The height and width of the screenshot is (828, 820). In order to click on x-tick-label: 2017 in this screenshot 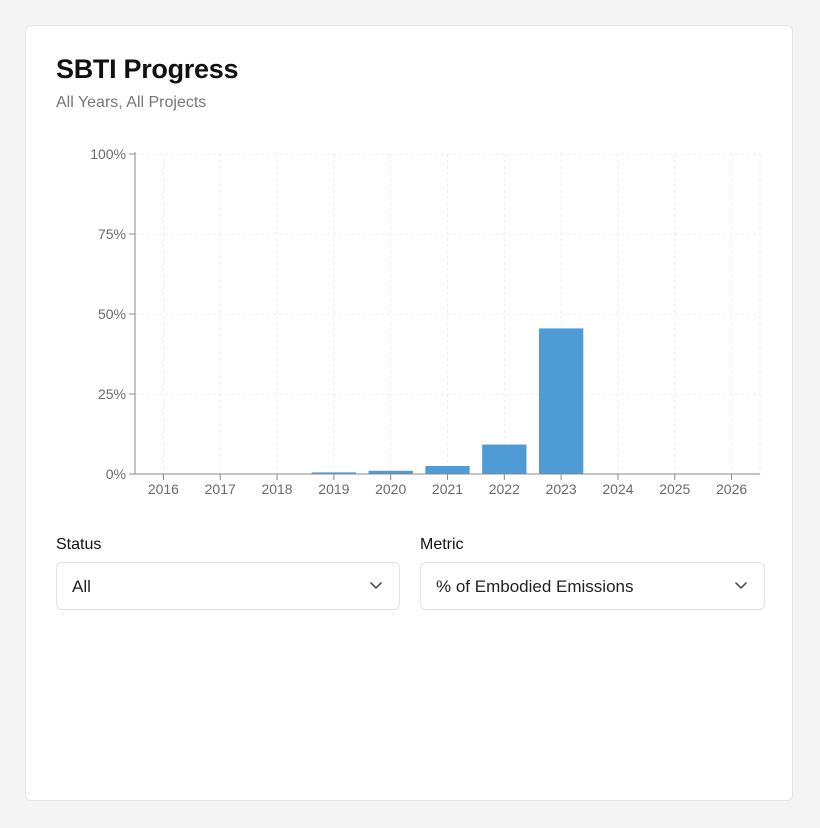, I will do `click(220, 489)`.